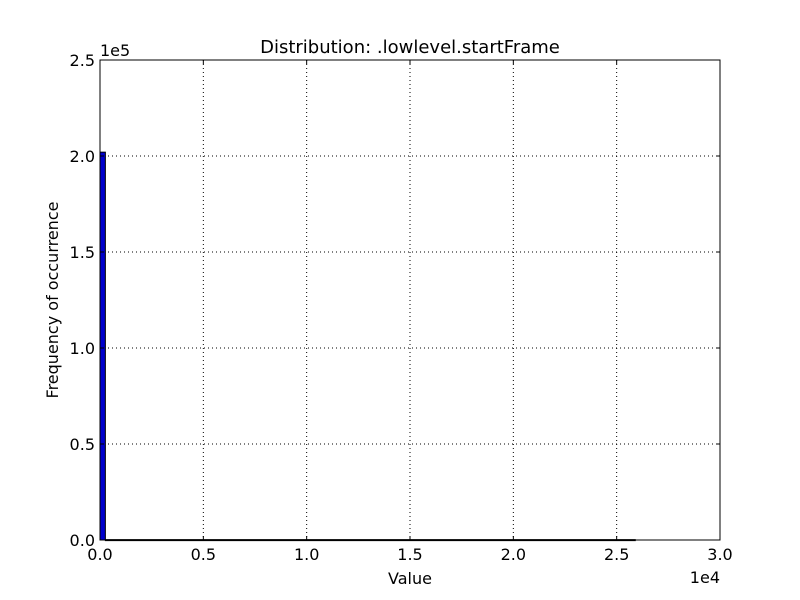 The height and width of the screenshot is (600, 800). Describe the element at coordinates (409, 554) in the screenshot. I see `x-tick-label: 1.5` at that location.